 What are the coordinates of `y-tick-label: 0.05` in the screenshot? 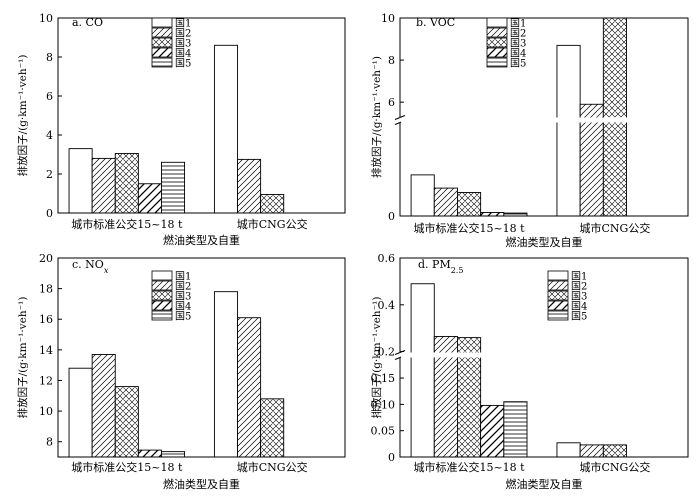 It's located at (383, 431).